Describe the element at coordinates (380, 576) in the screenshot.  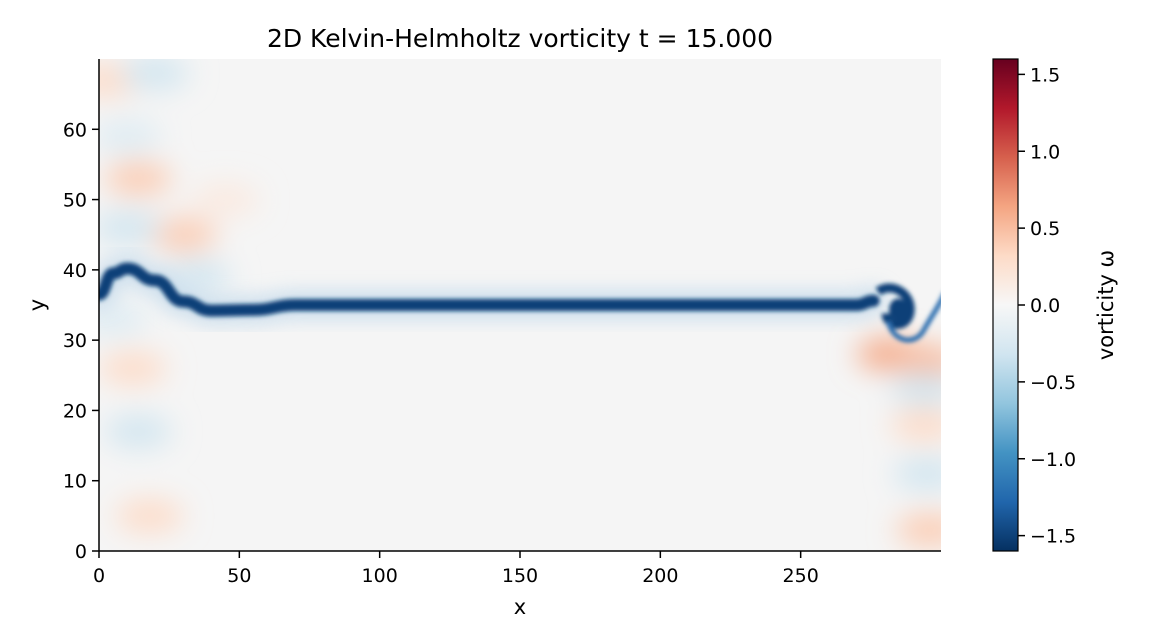
I see `x-tick-label: 100` at that location.